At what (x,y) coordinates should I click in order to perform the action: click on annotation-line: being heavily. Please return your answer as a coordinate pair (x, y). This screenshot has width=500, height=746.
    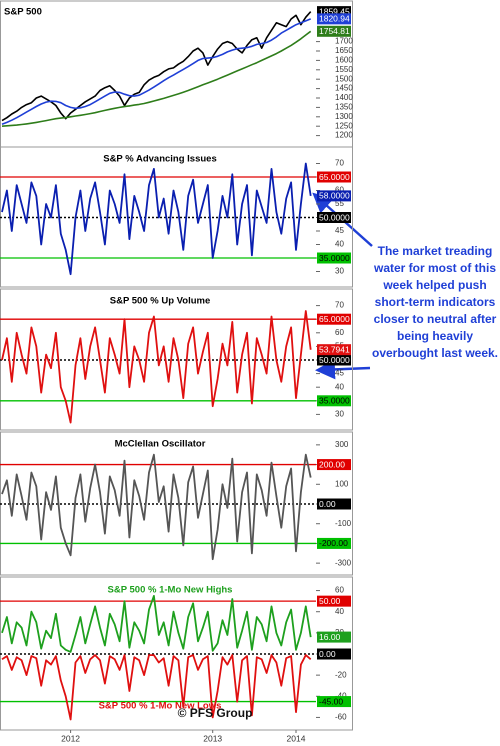
    Looking at the image, I should click on (435, 336).